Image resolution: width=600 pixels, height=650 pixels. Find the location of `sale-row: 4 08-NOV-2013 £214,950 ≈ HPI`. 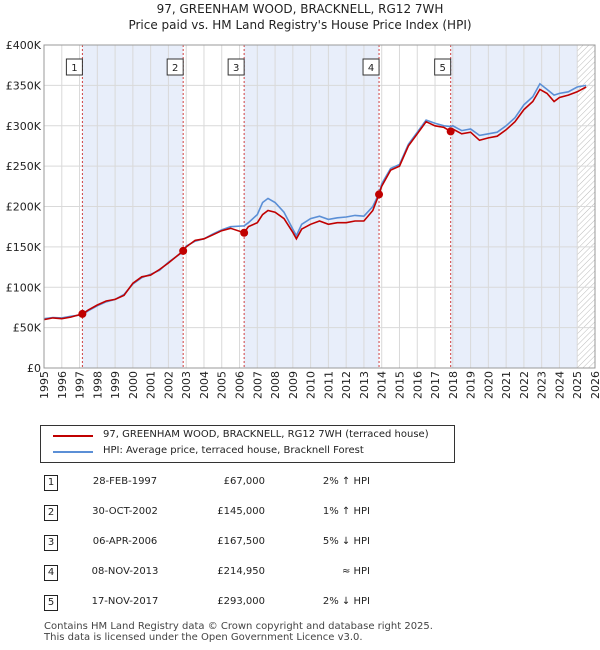

sale-row: 4 08-NOV-2013 £214,950 ≈ HPI is located at coordinates (300, 573).